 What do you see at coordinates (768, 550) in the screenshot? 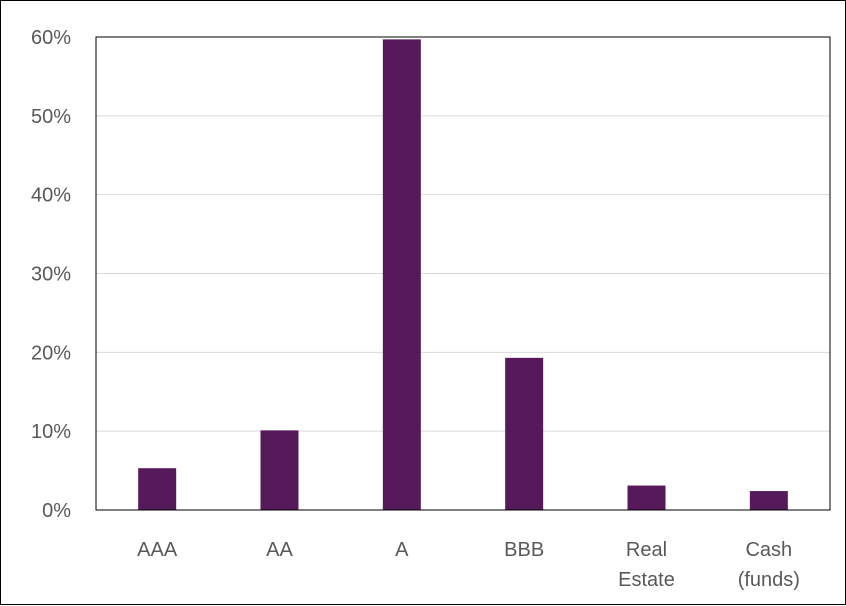
I see `x-category-label-line: Cash` at bounding box center [768, 550].